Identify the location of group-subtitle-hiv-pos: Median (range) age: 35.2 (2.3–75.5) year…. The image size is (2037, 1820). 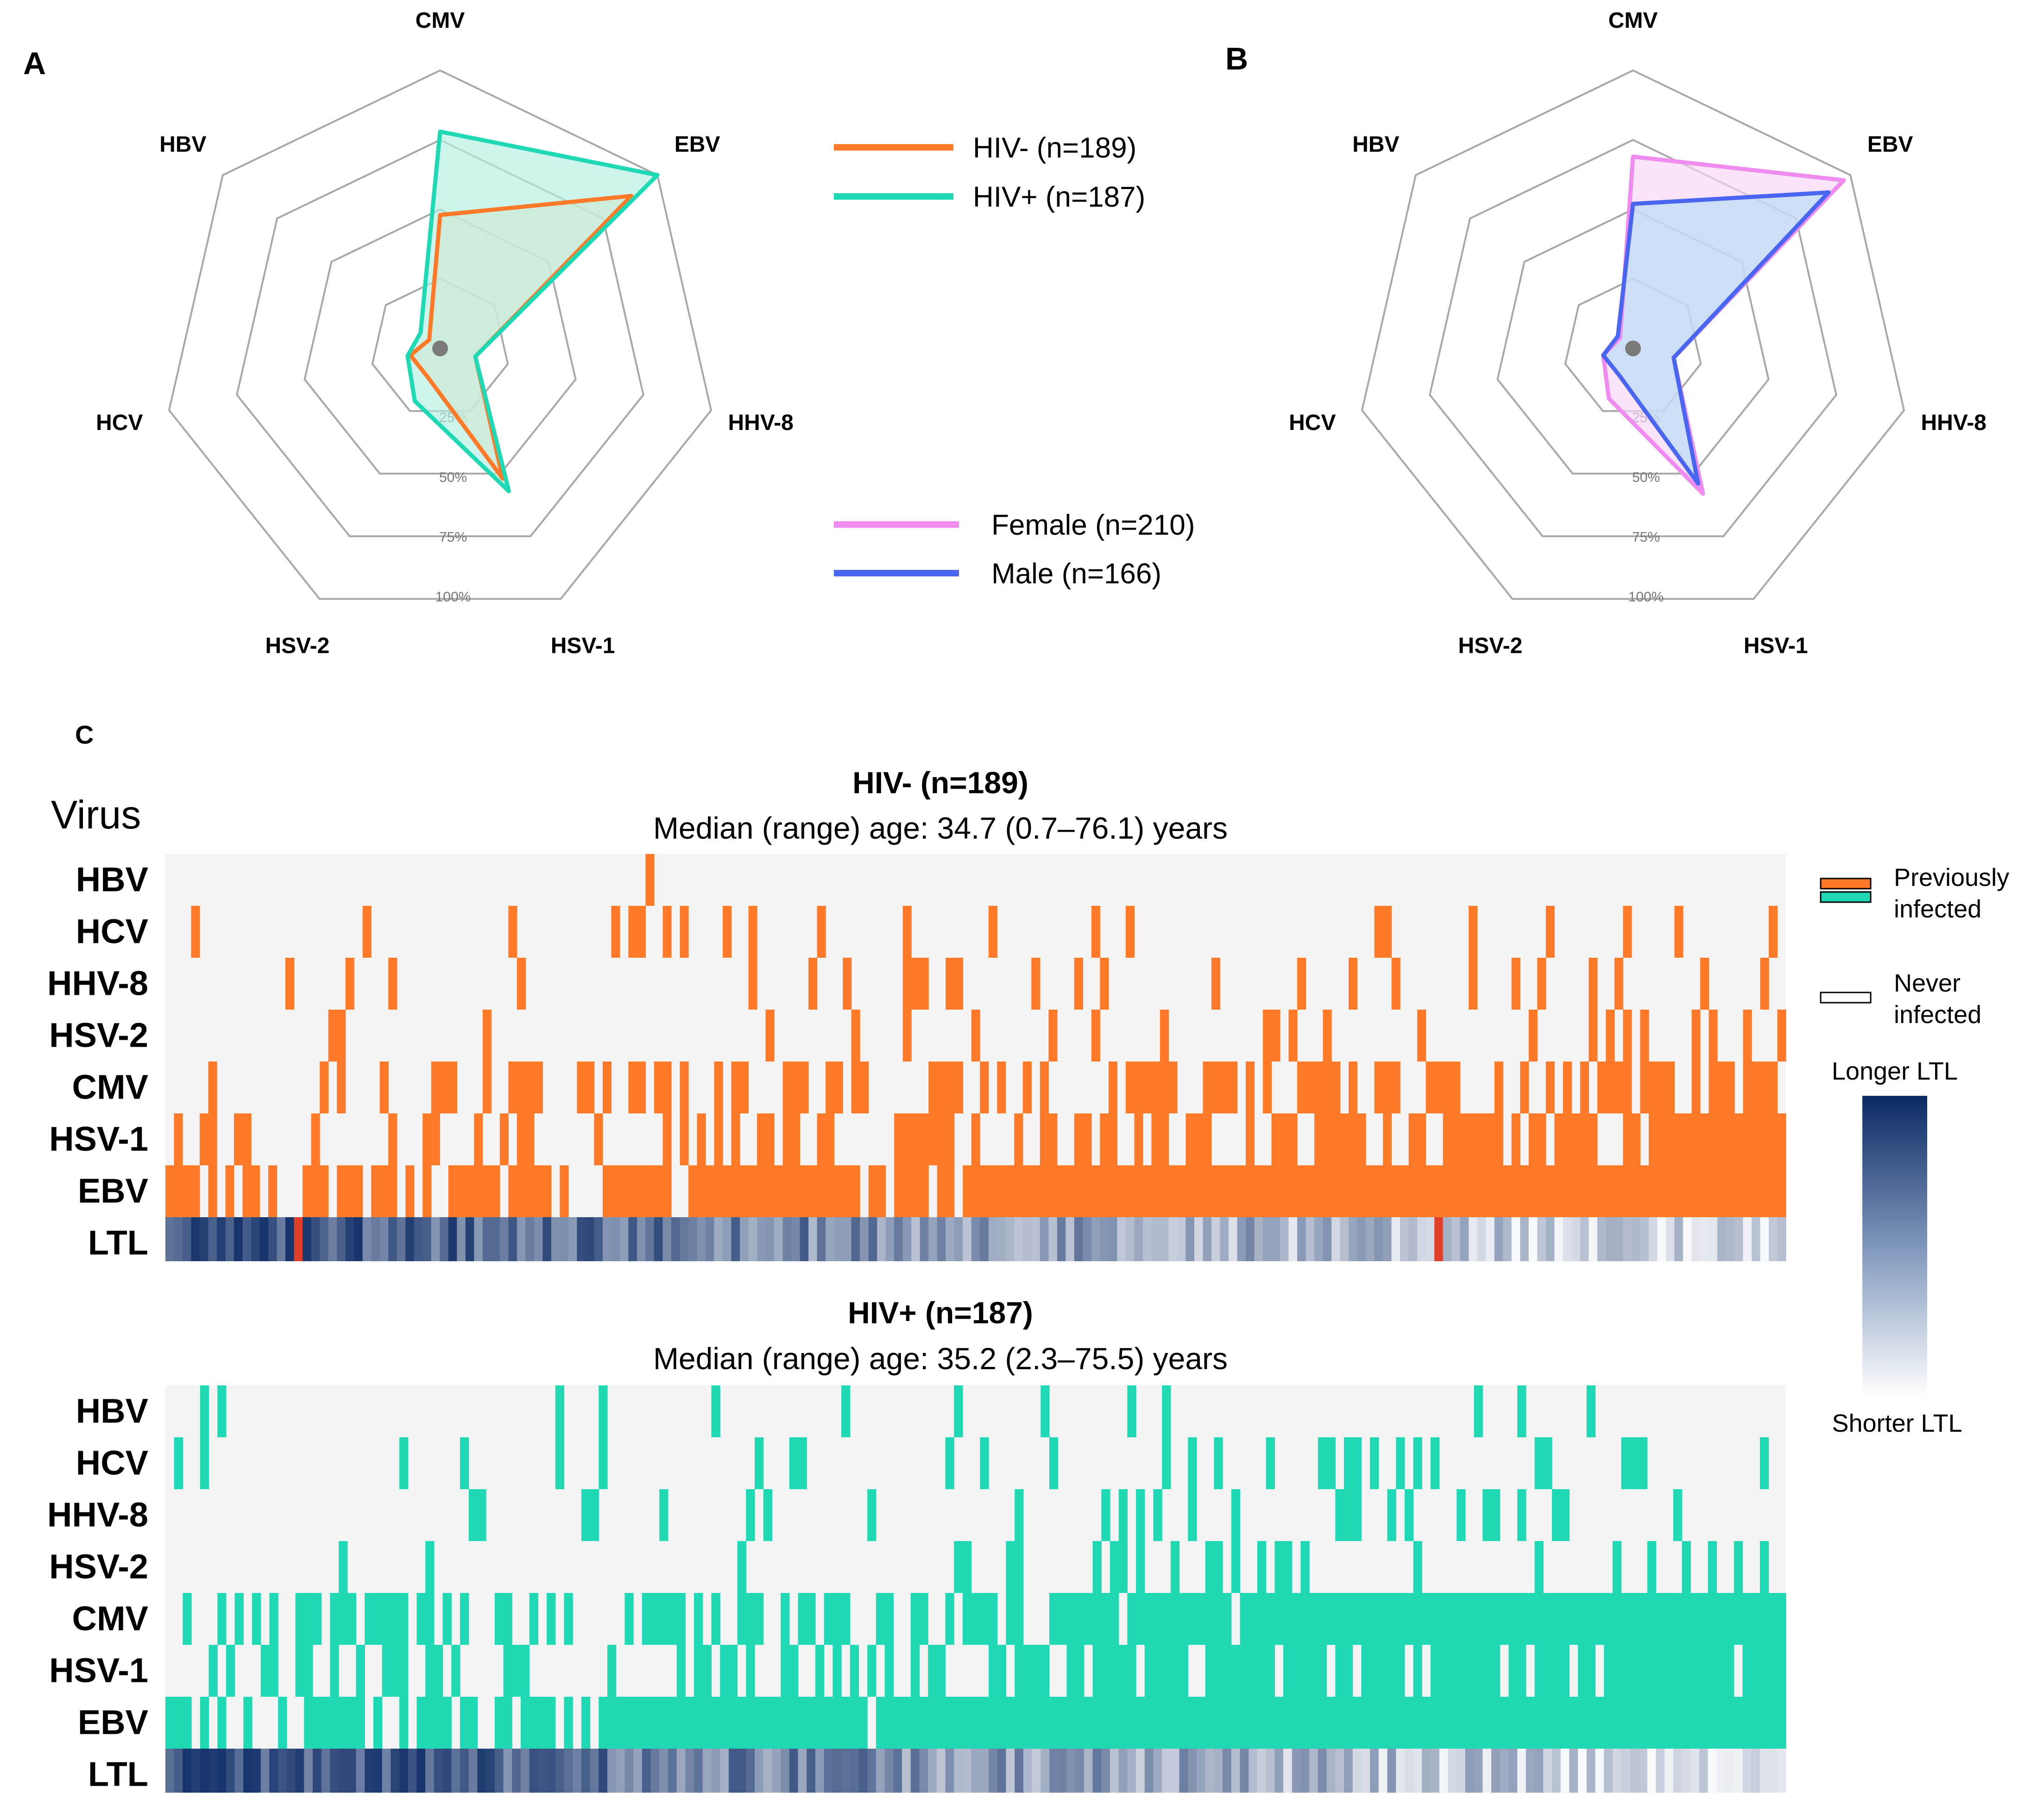
(940, 1358).